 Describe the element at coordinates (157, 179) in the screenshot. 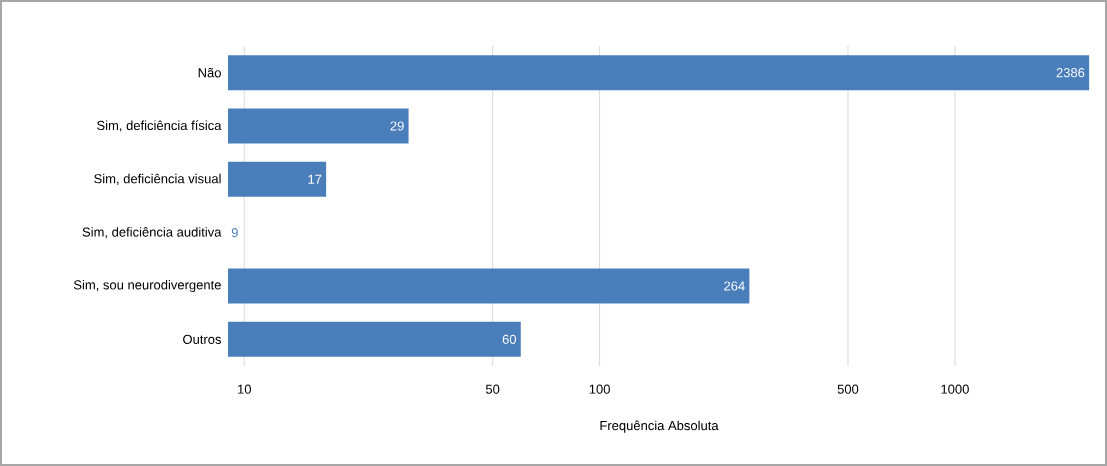

I see `y-tick-label: Sim, deficiência visual` at that location.